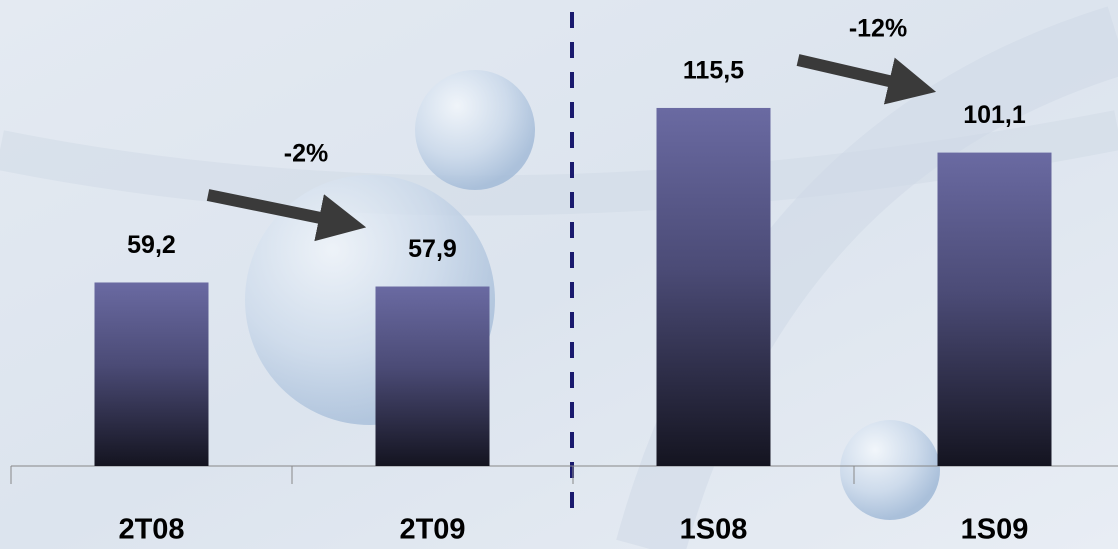  Describe the element at coordinates (432, 249) in the screenshot. I see `value-label: 57,9` at that location.